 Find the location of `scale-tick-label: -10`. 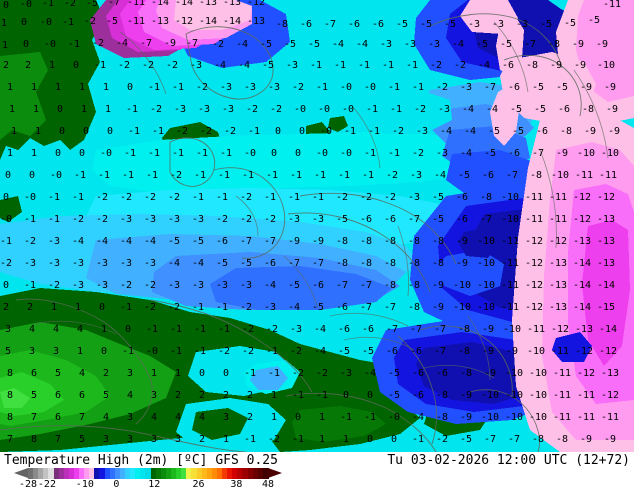

scale-tick-label: -10 is located at coordinates (84, 484).